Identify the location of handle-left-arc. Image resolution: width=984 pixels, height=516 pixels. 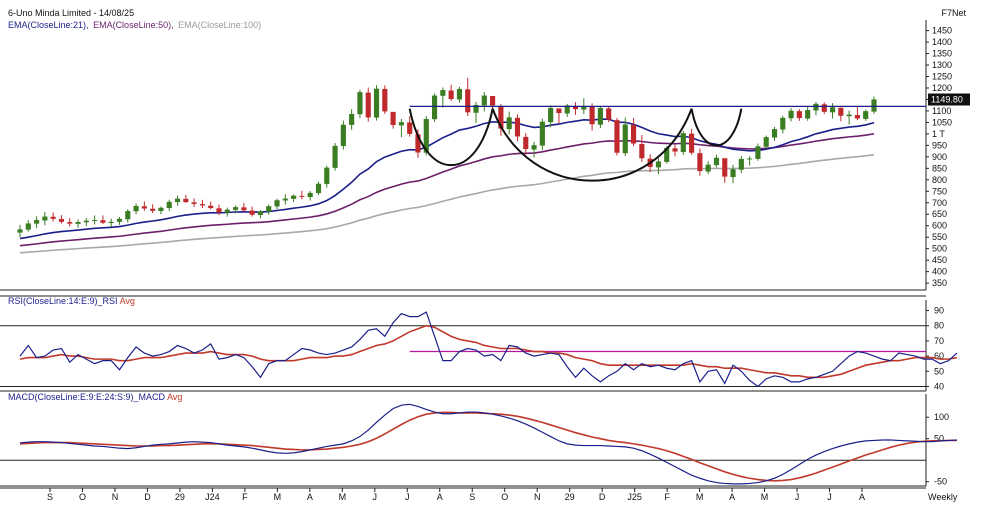
(451, 137).